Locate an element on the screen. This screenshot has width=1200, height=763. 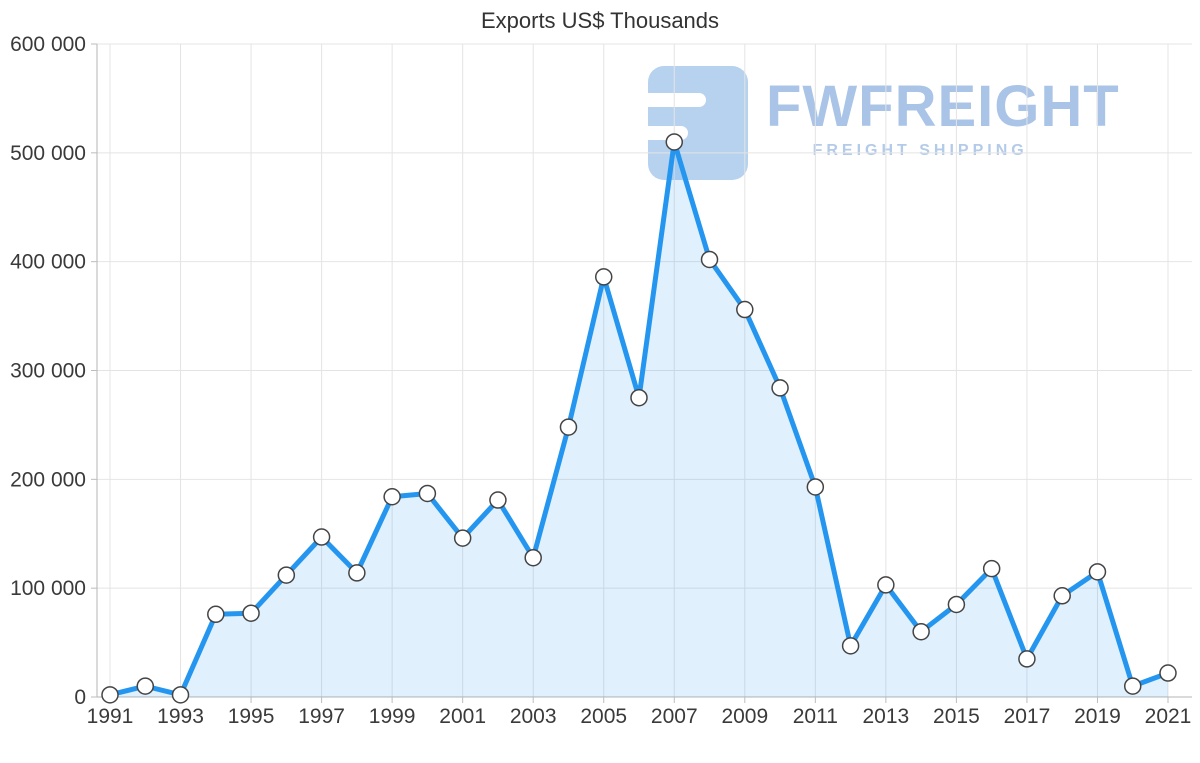
chart-title: Exports US$ Thousands is located at coordinates (600, 20).